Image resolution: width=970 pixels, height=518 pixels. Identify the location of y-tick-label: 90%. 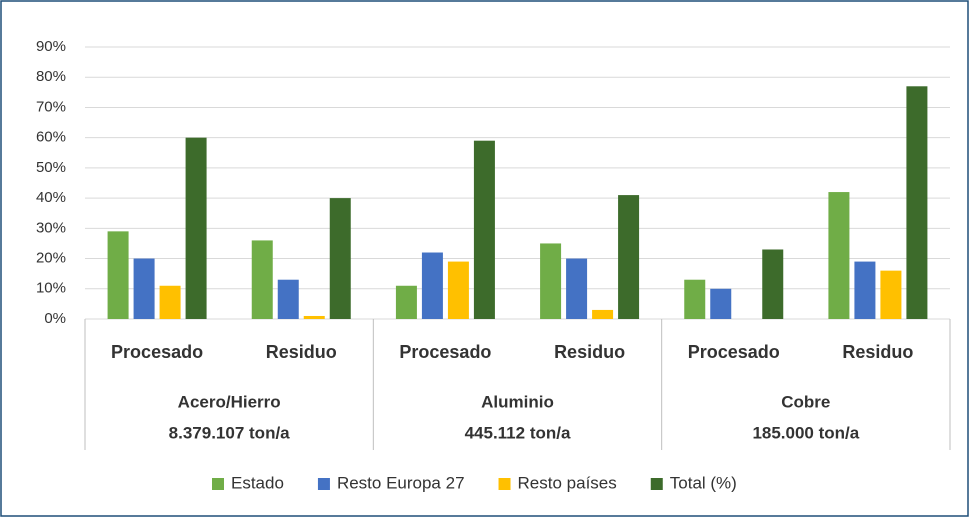
(51, 46).